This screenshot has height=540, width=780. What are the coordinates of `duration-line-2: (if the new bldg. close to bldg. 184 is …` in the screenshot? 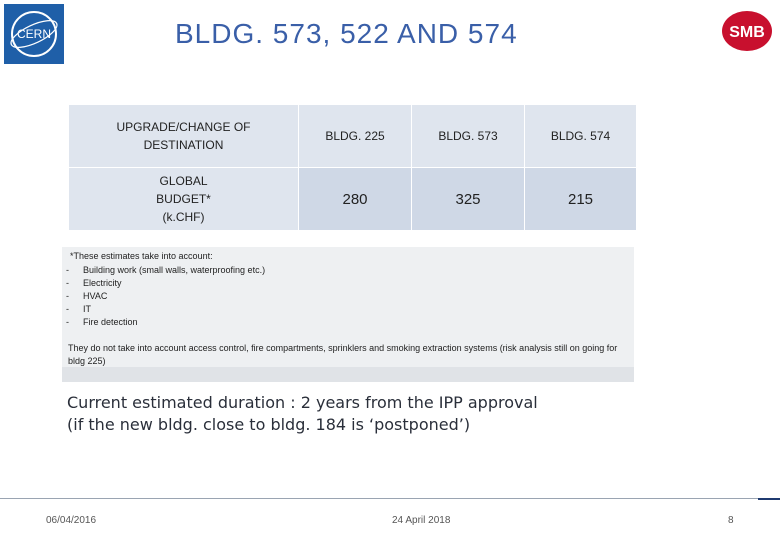 It's located at (269, 424).